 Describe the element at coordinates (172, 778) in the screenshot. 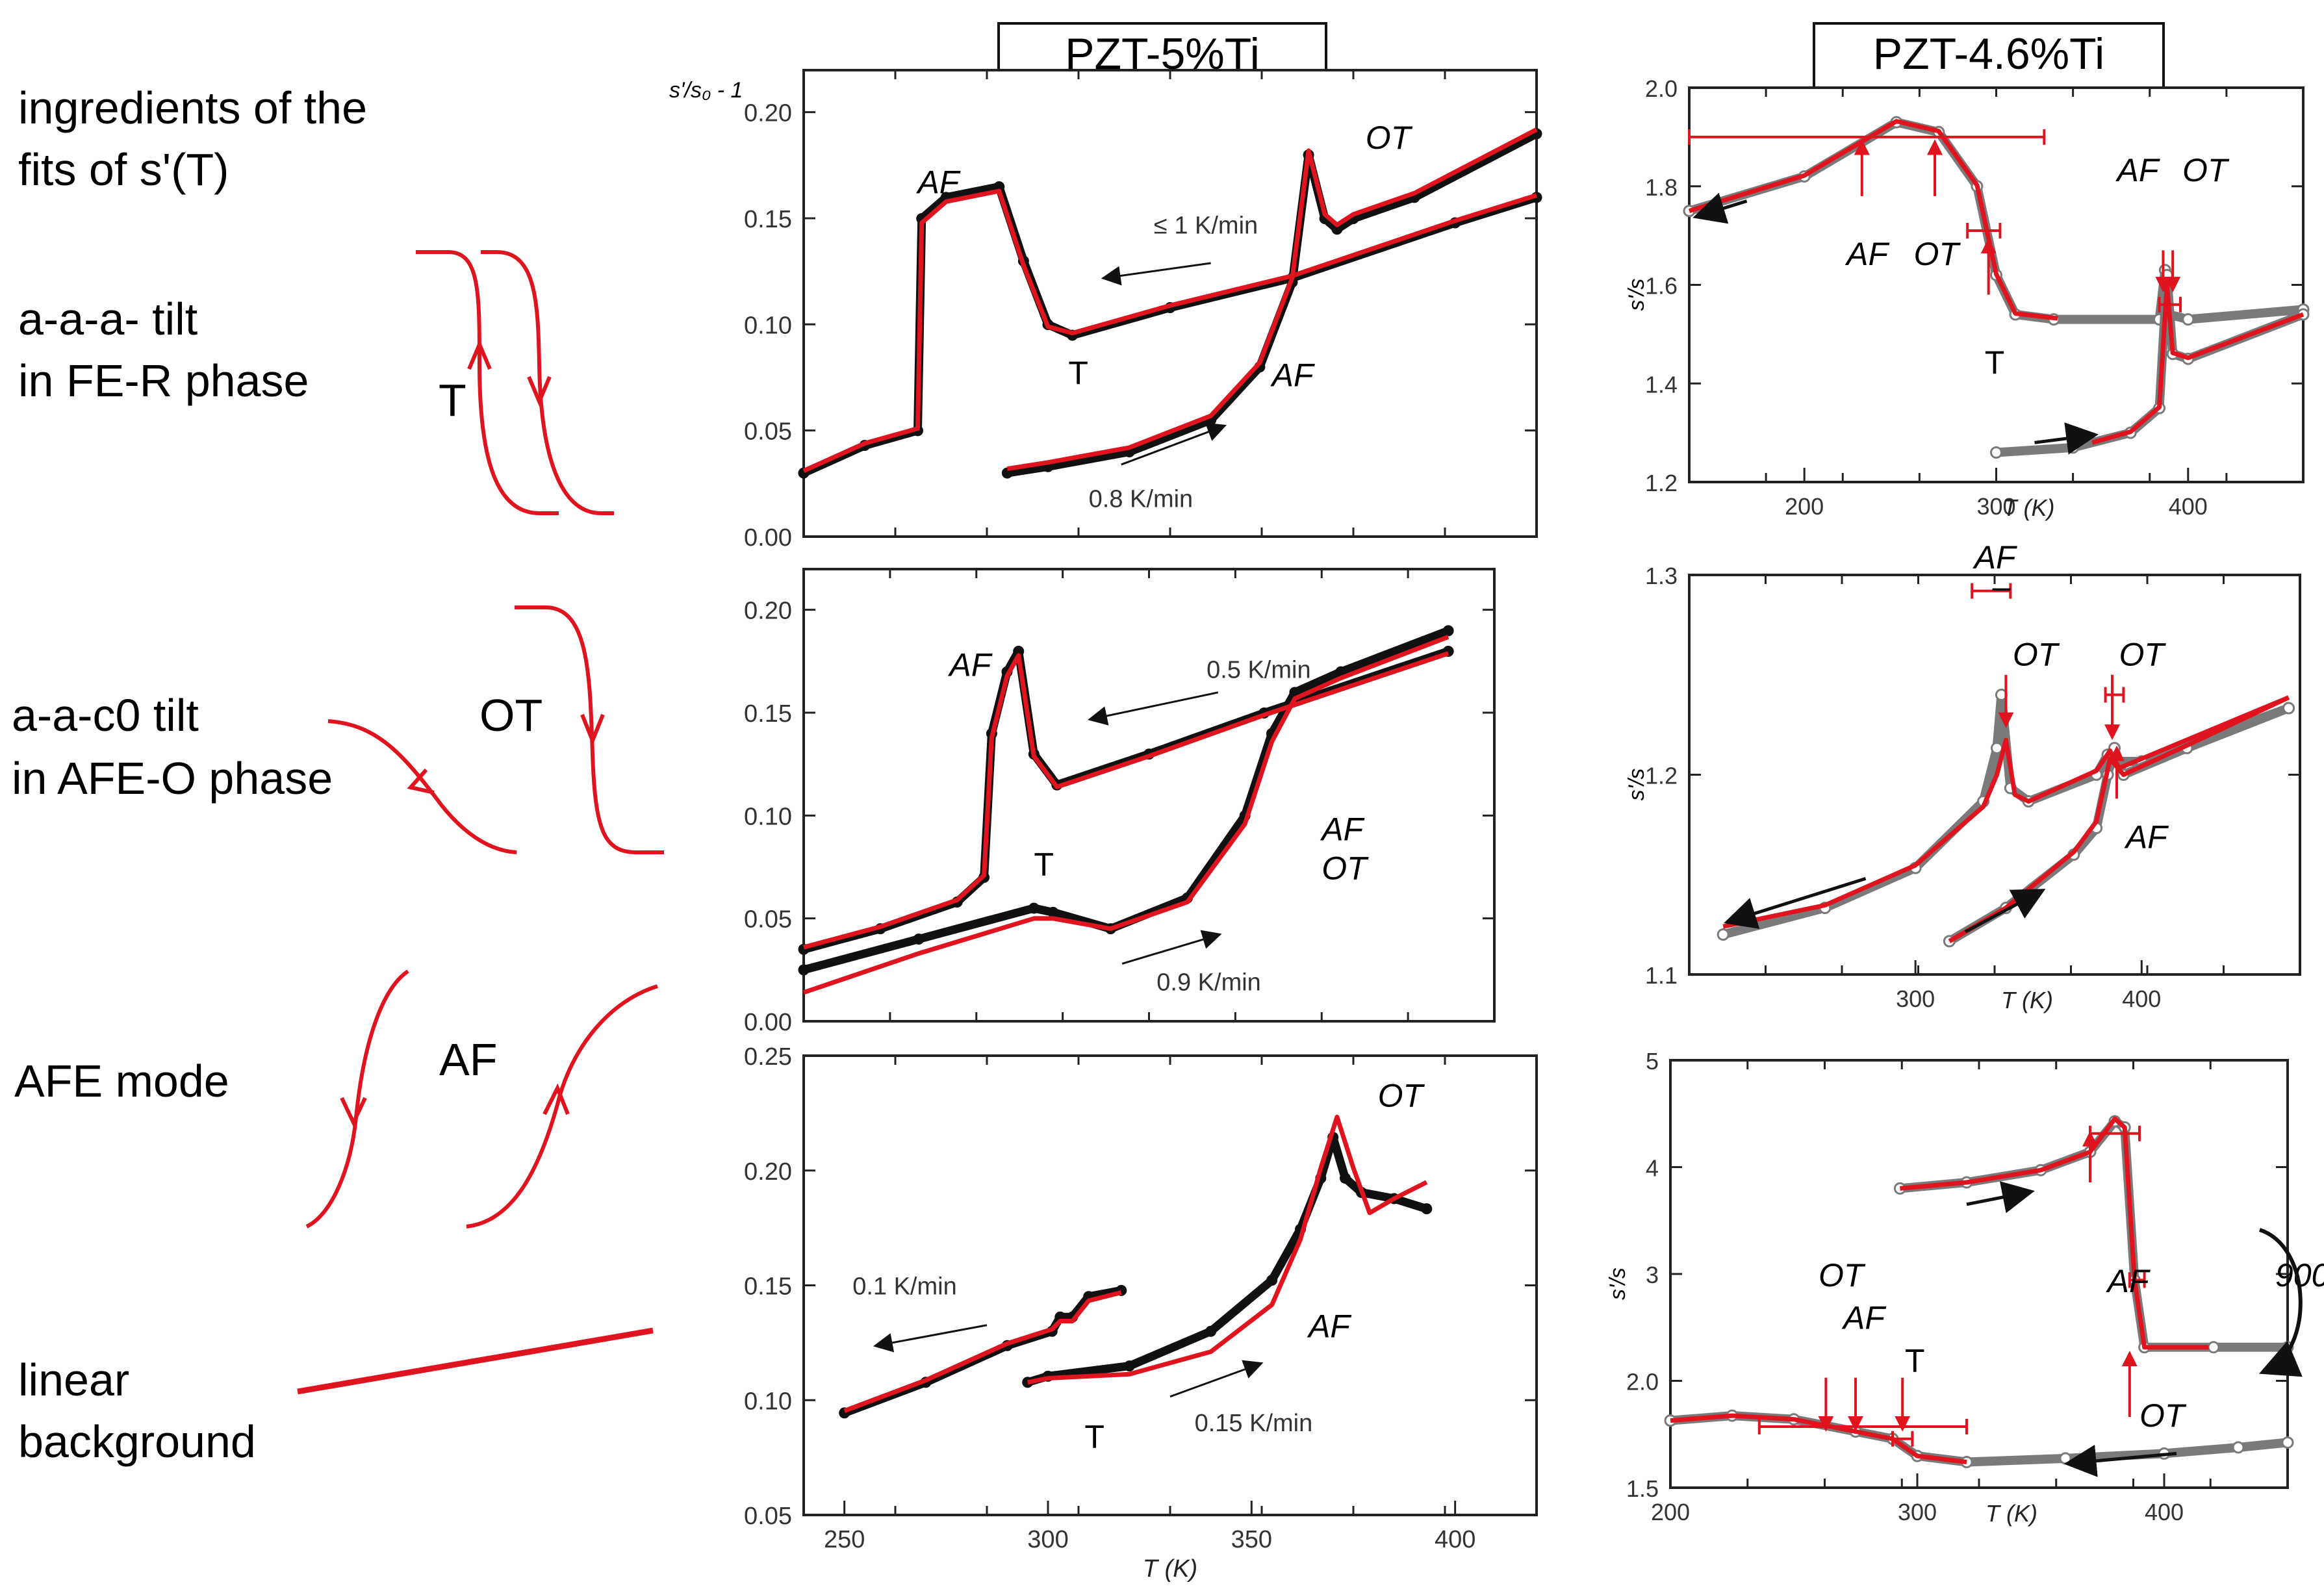

I see `tilt2-line-2: in AFE-O phase` at that location.